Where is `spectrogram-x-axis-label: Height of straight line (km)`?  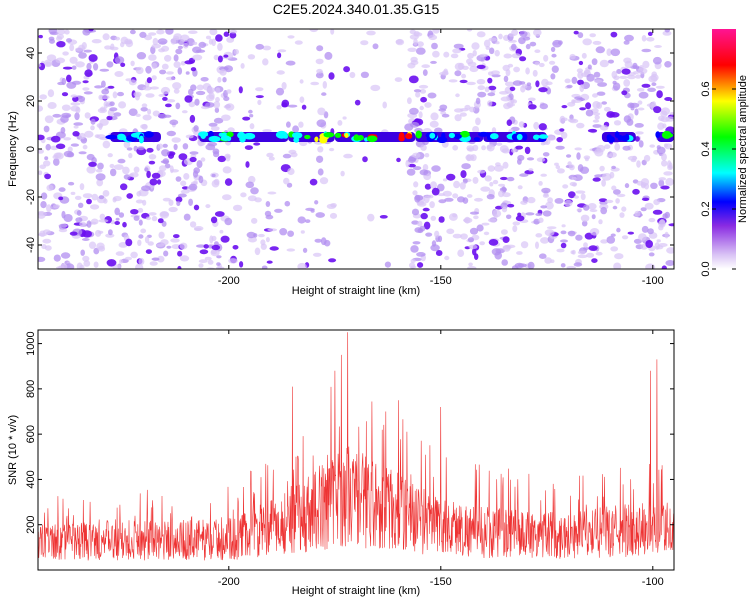 spectrogram-x-axis-label: Height of straight line (km) is located at coordinates (356, 291).